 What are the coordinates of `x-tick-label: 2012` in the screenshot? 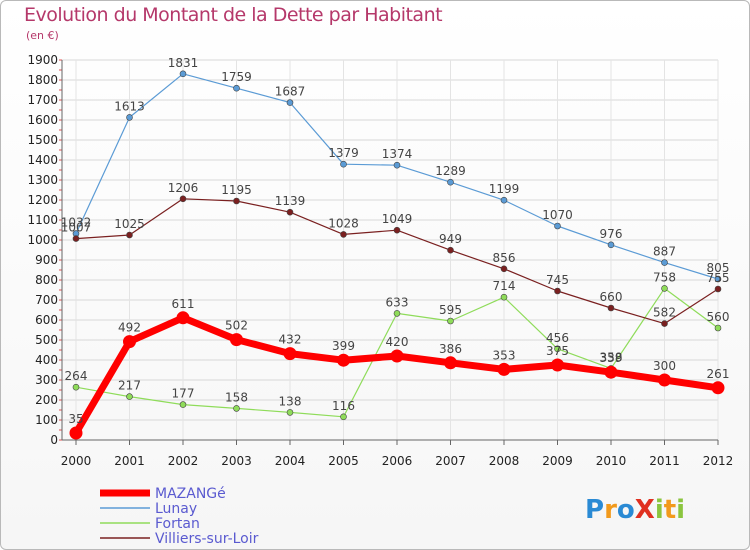 It's located at (718, 461).